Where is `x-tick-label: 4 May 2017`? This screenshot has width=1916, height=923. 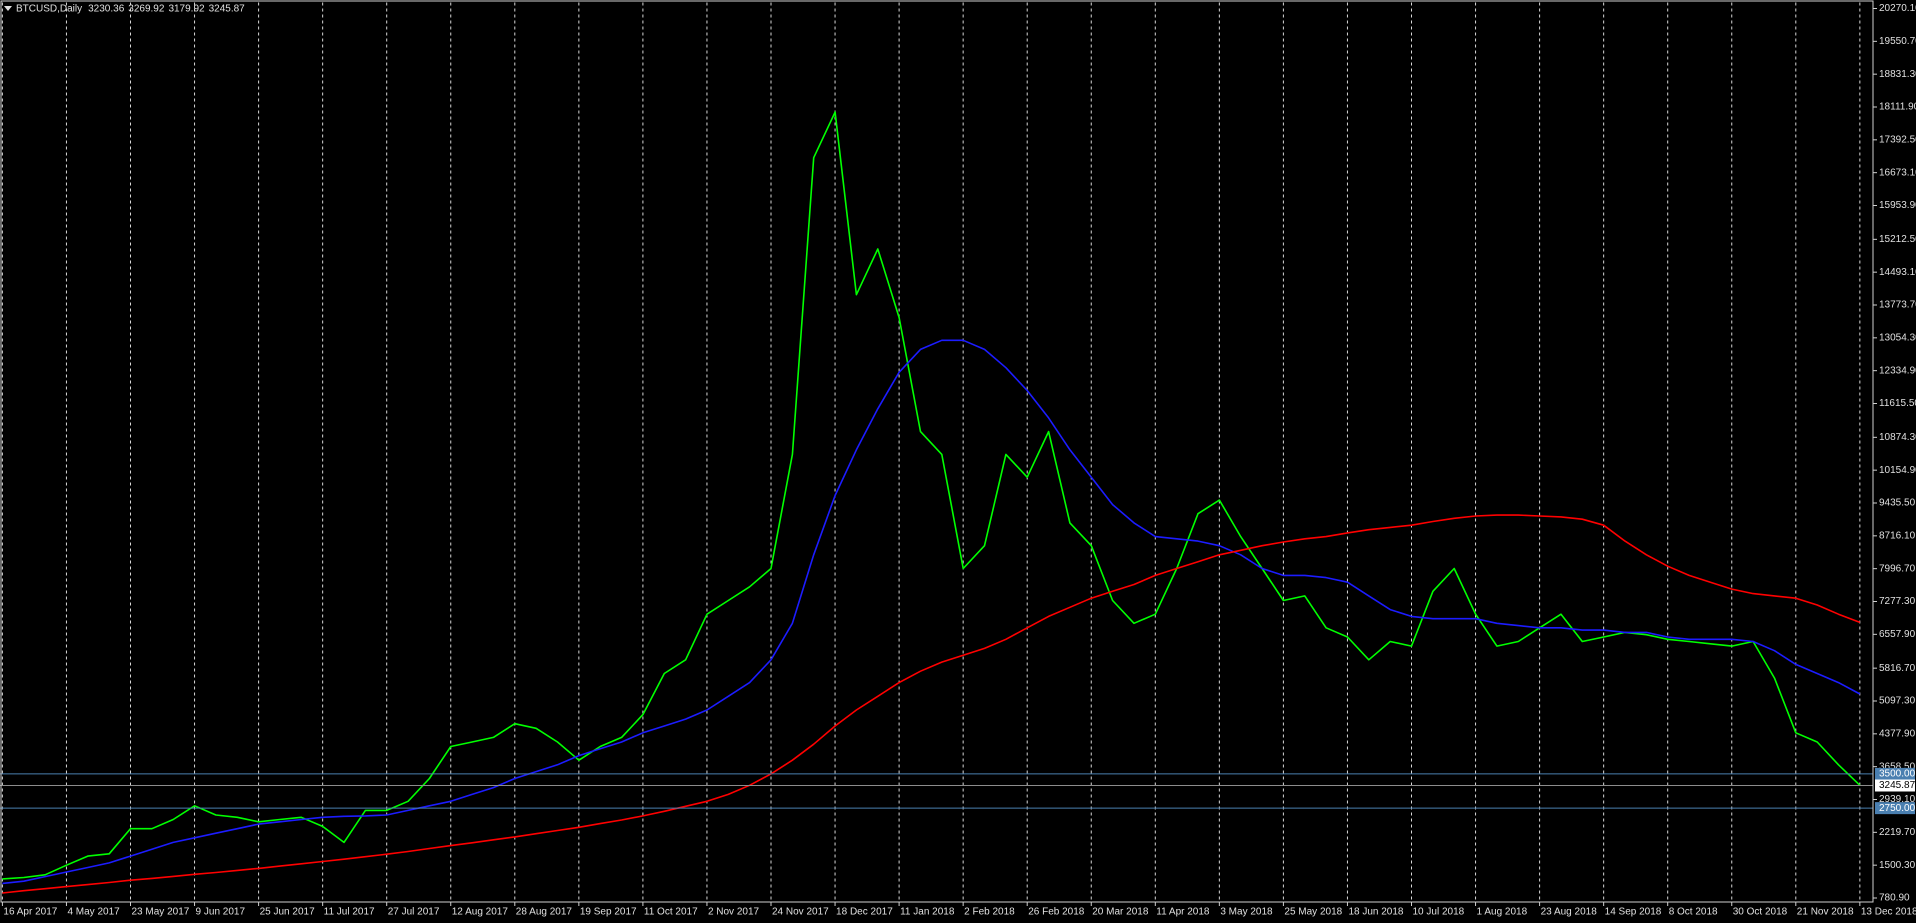 x-tick-label: 4 May 2017 is located at coordinates (93, 912).